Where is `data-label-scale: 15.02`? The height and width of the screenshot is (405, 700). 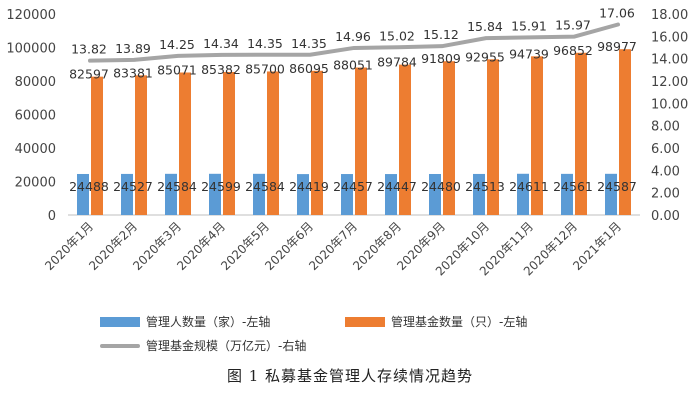 data-label-scale: 15.02 is located at coordinates (397, 35).